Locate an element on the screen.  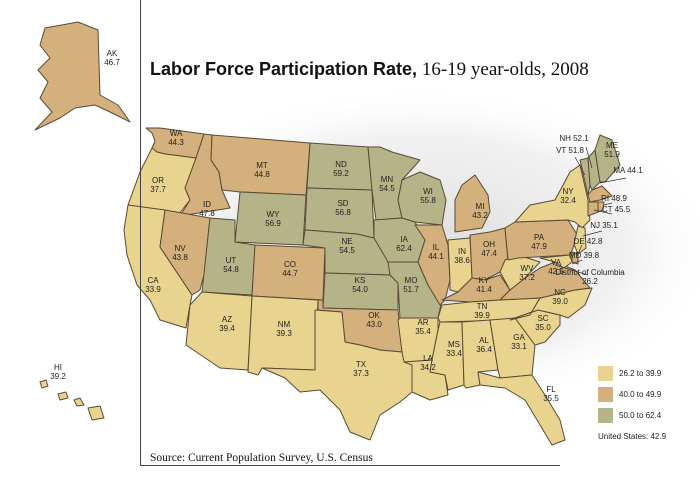
state-label-wi: WI is located at coordinates (428, 191).